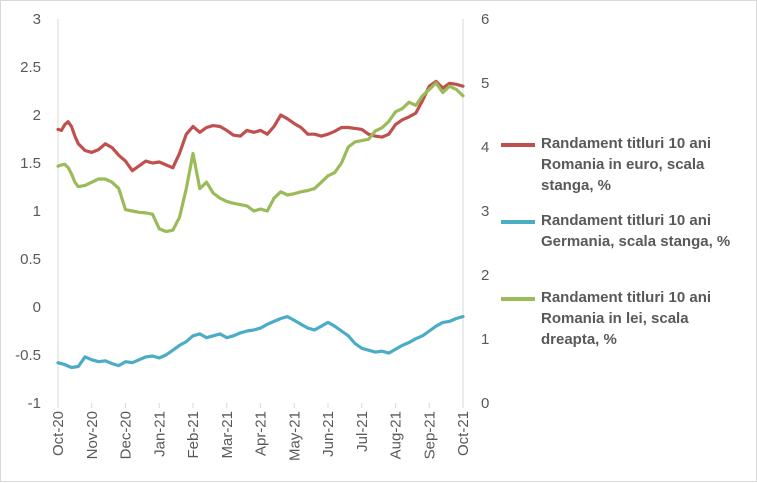  Describe the element at coordinates (294, 436) in the screenshot. I see `x-tick-label: May-21` at that location.